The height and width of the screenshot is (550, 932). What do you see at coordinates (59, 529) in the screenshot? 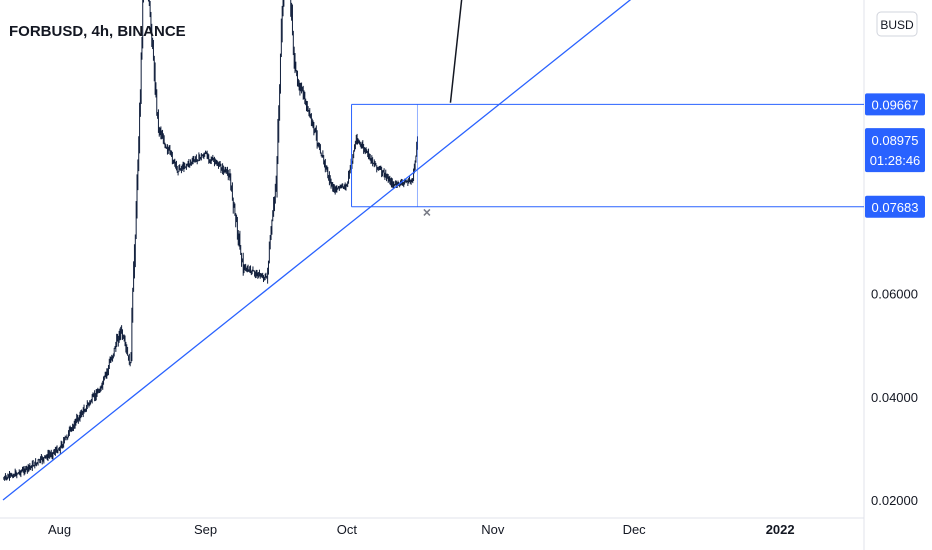
I see `time-tick-label: Aug` at bounding box center [59, 529].